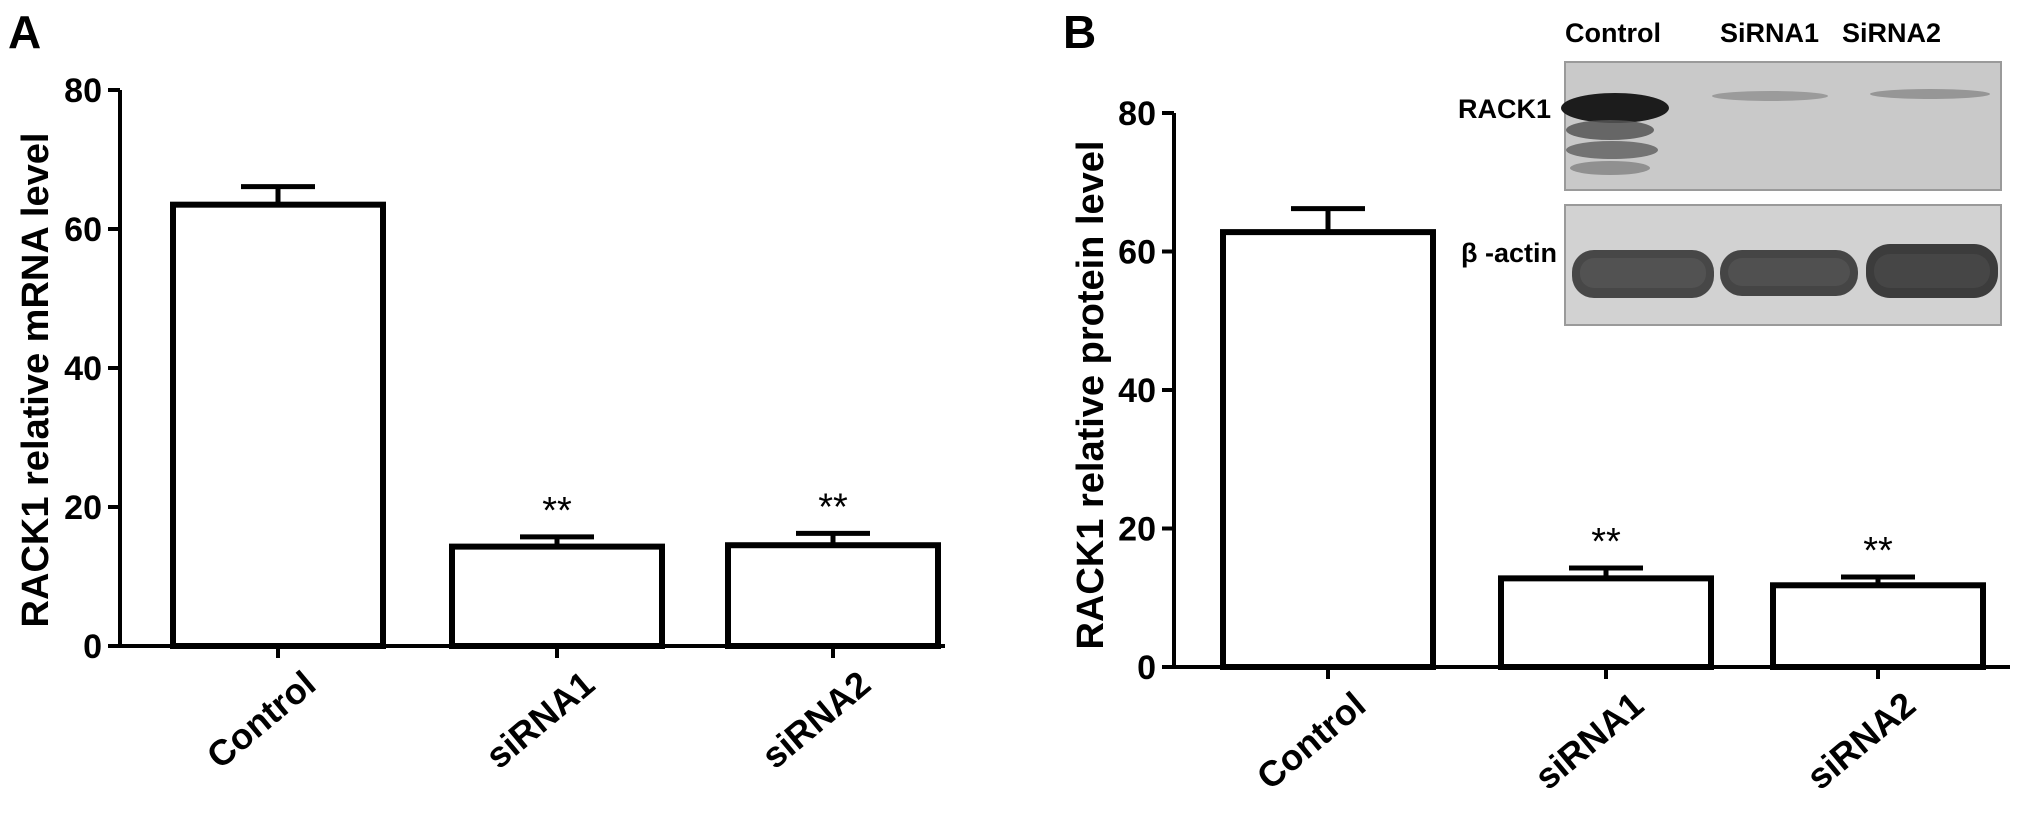 Image resolution: width=2031 pixels, height=834 pixels. I want to click on western-blot-inset: Control SiRNA1 SiRNA2 RACK1 β -actin, so click(1730, 172).